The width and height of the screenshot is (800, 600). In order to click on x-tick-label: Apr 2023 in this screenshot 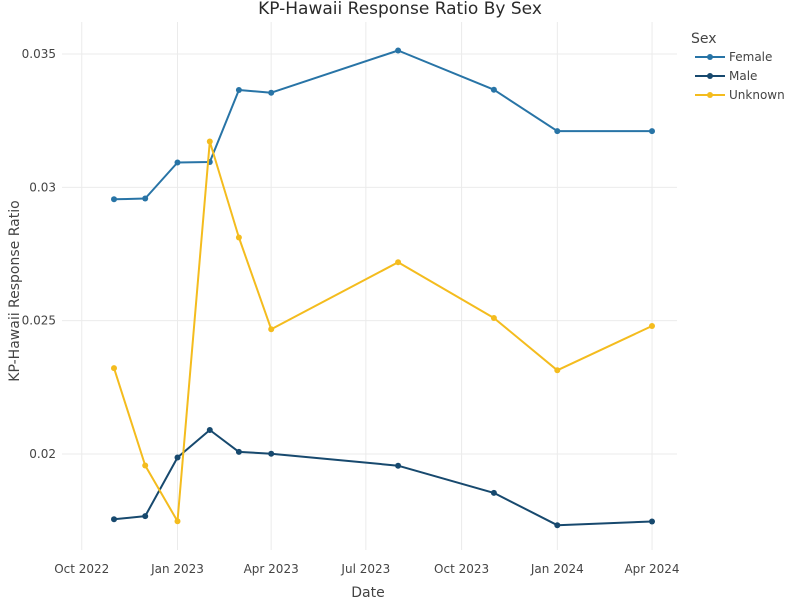, I will do `click(271, 569)`.